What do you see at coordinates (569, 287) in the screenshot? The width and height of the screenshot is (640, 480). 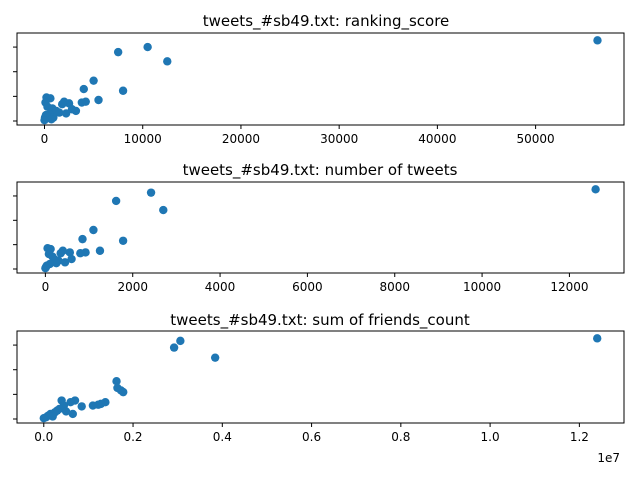 I see `x-tick-label: 12000` at bounding box center [569, 287].